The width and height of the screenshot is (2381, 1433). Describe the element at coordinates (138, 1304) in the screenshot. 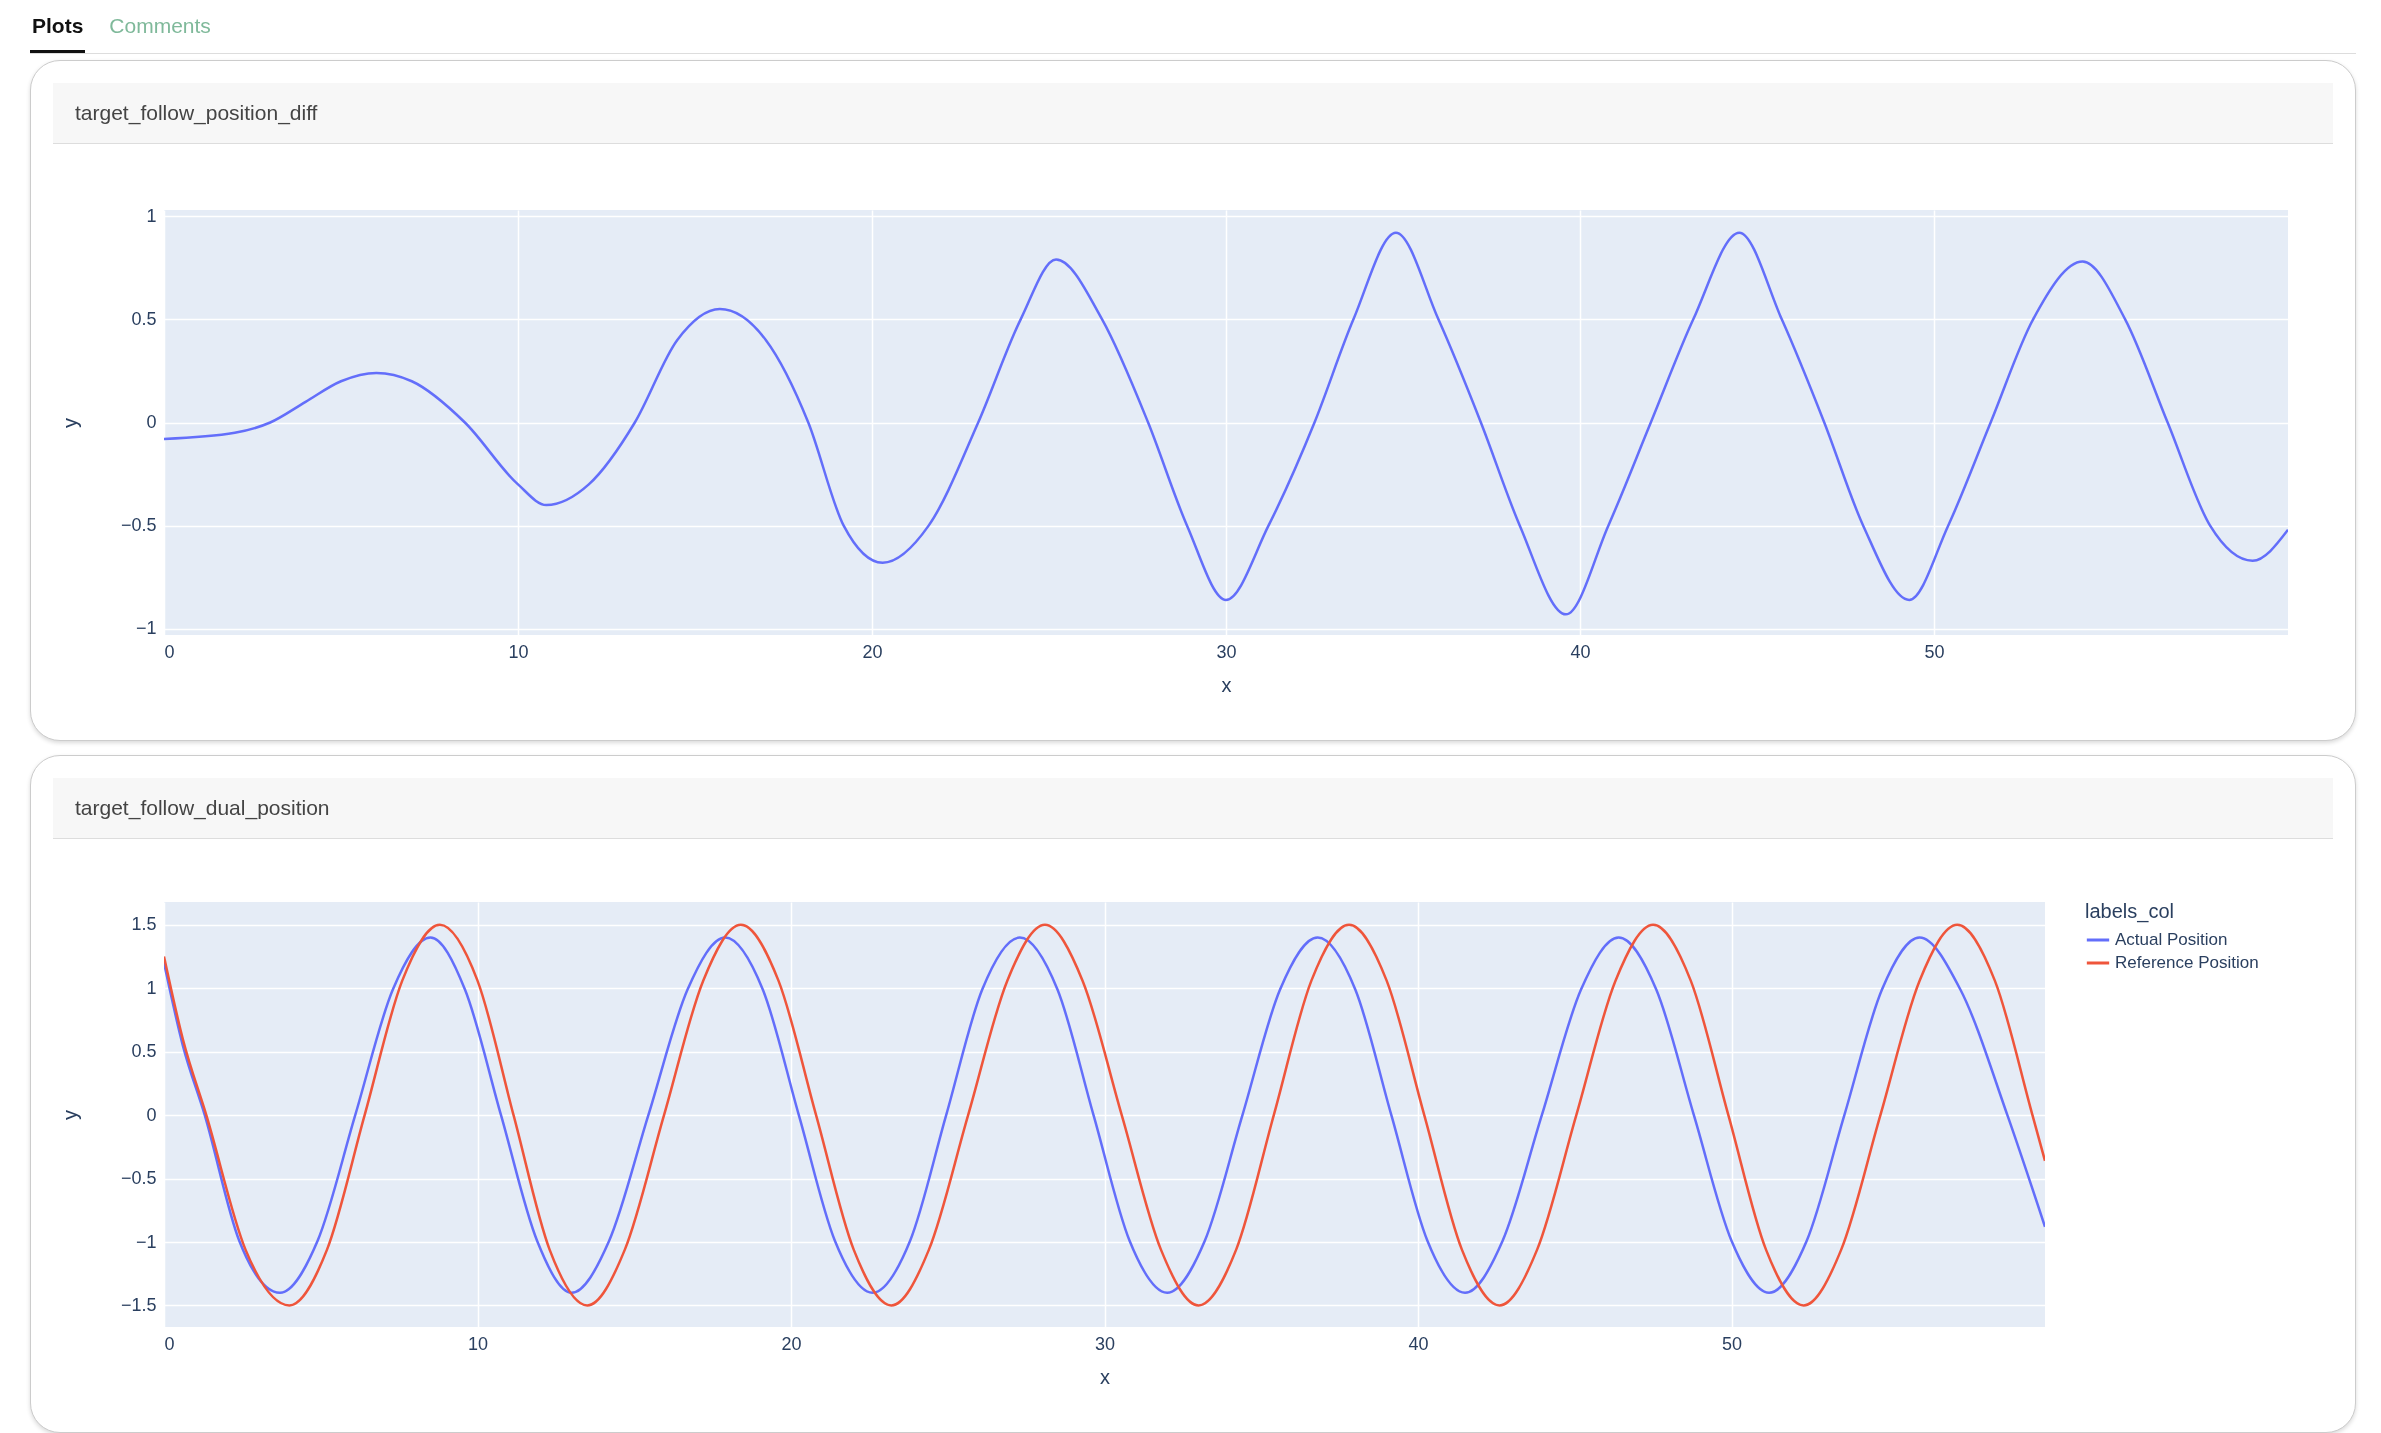

I see `y-tick-label: −1.5` at that location.